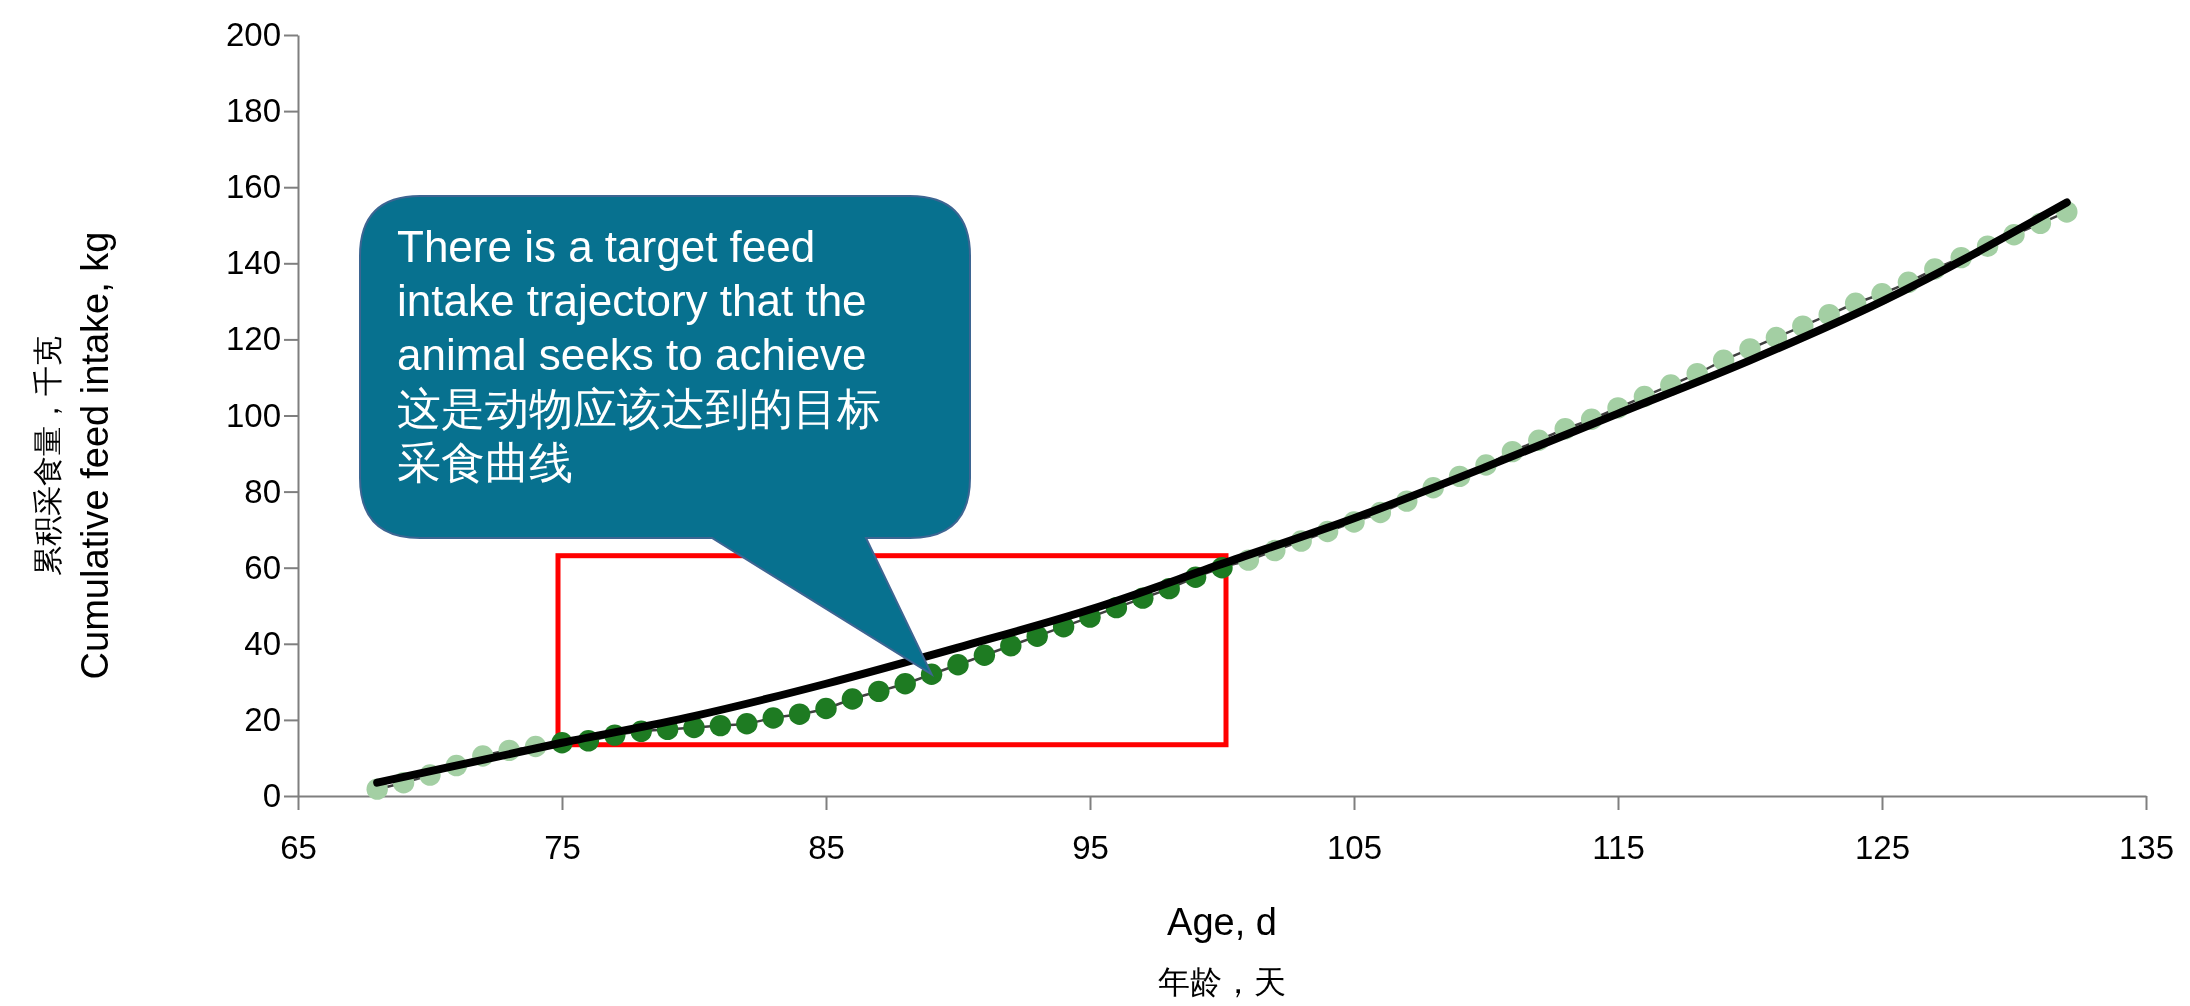  Describe the element at coordinates (1090, 848) in the screenshot. I see `x-tick-label: 95` at that location.